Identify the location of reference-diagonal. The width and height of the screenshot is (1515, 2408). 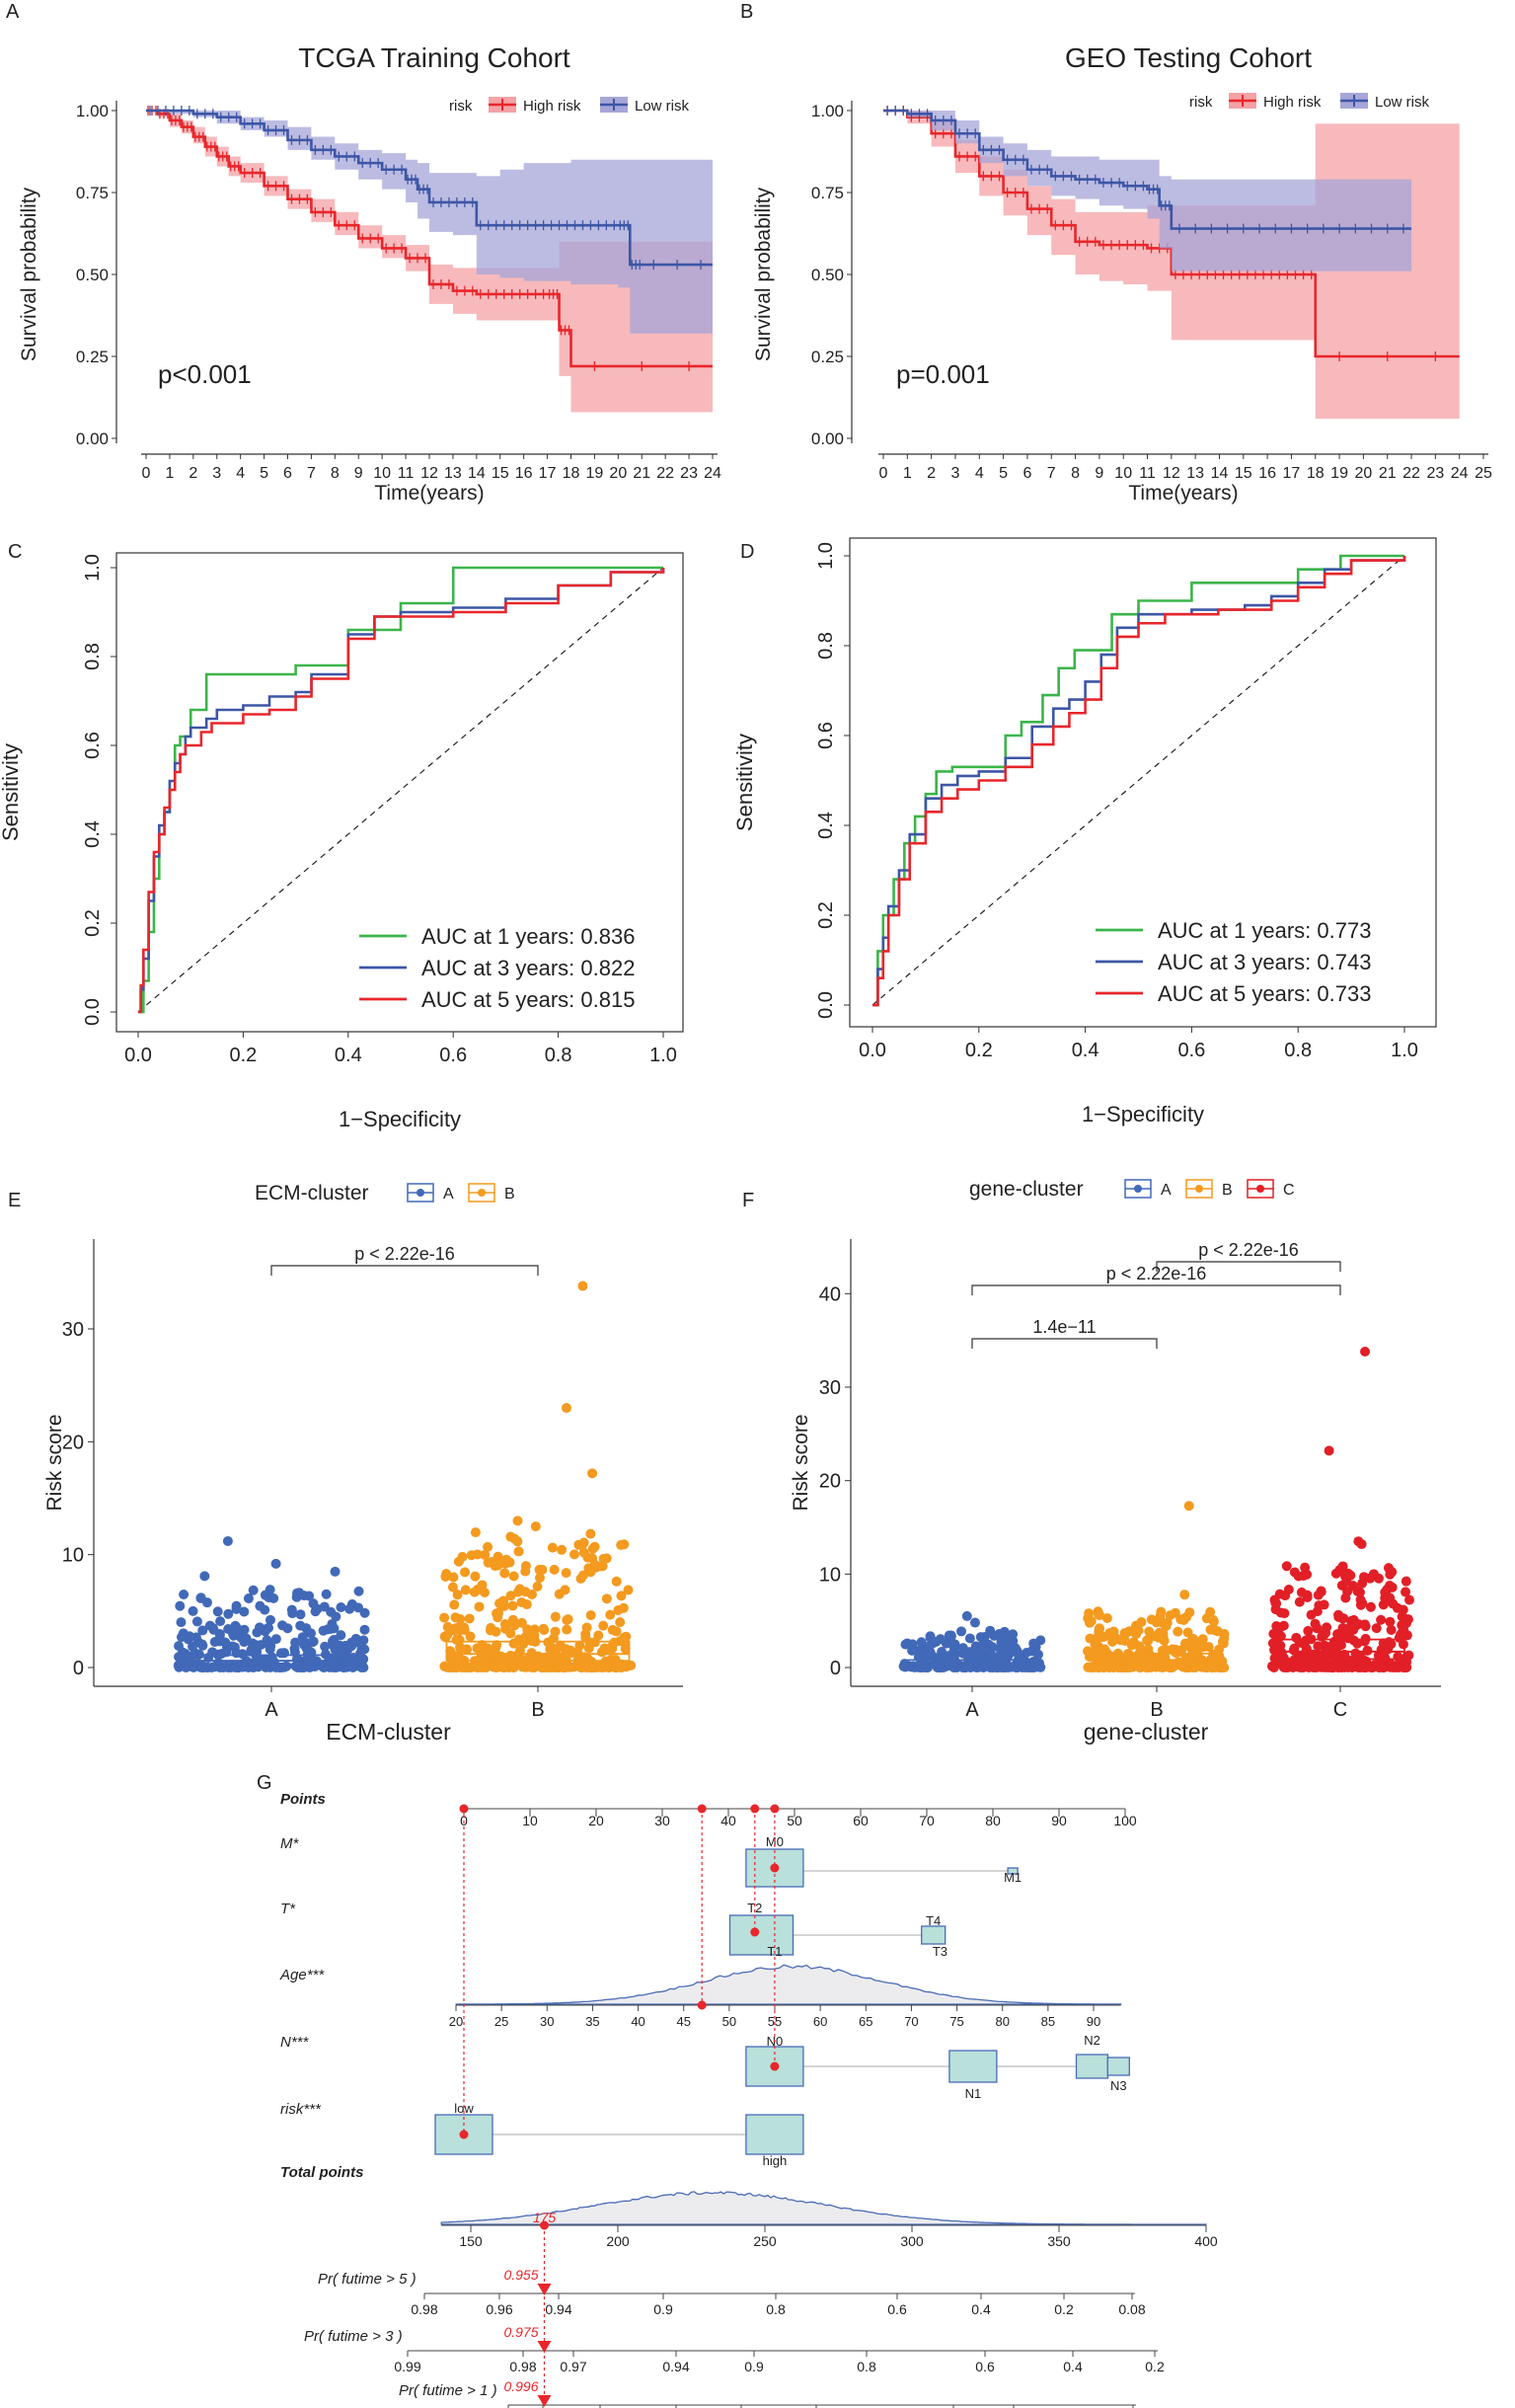
(1138, 780).